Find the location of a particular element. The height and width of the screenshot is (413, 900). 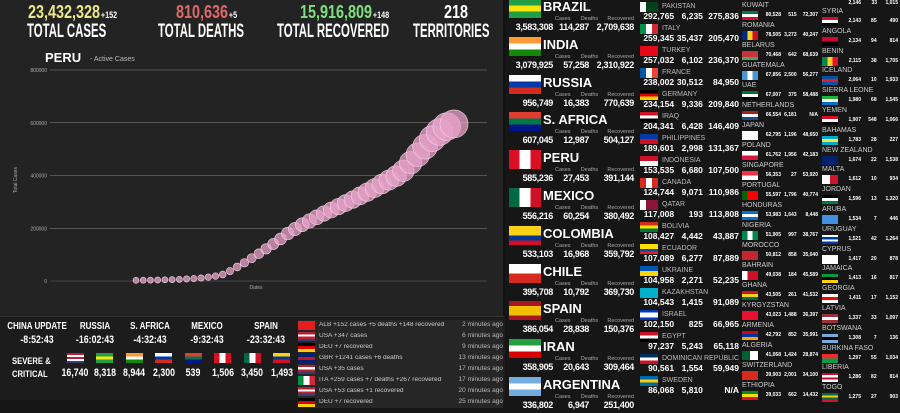

country-row: JORDAN 1,596 13 1,320 is located at coordinates (861, 196).